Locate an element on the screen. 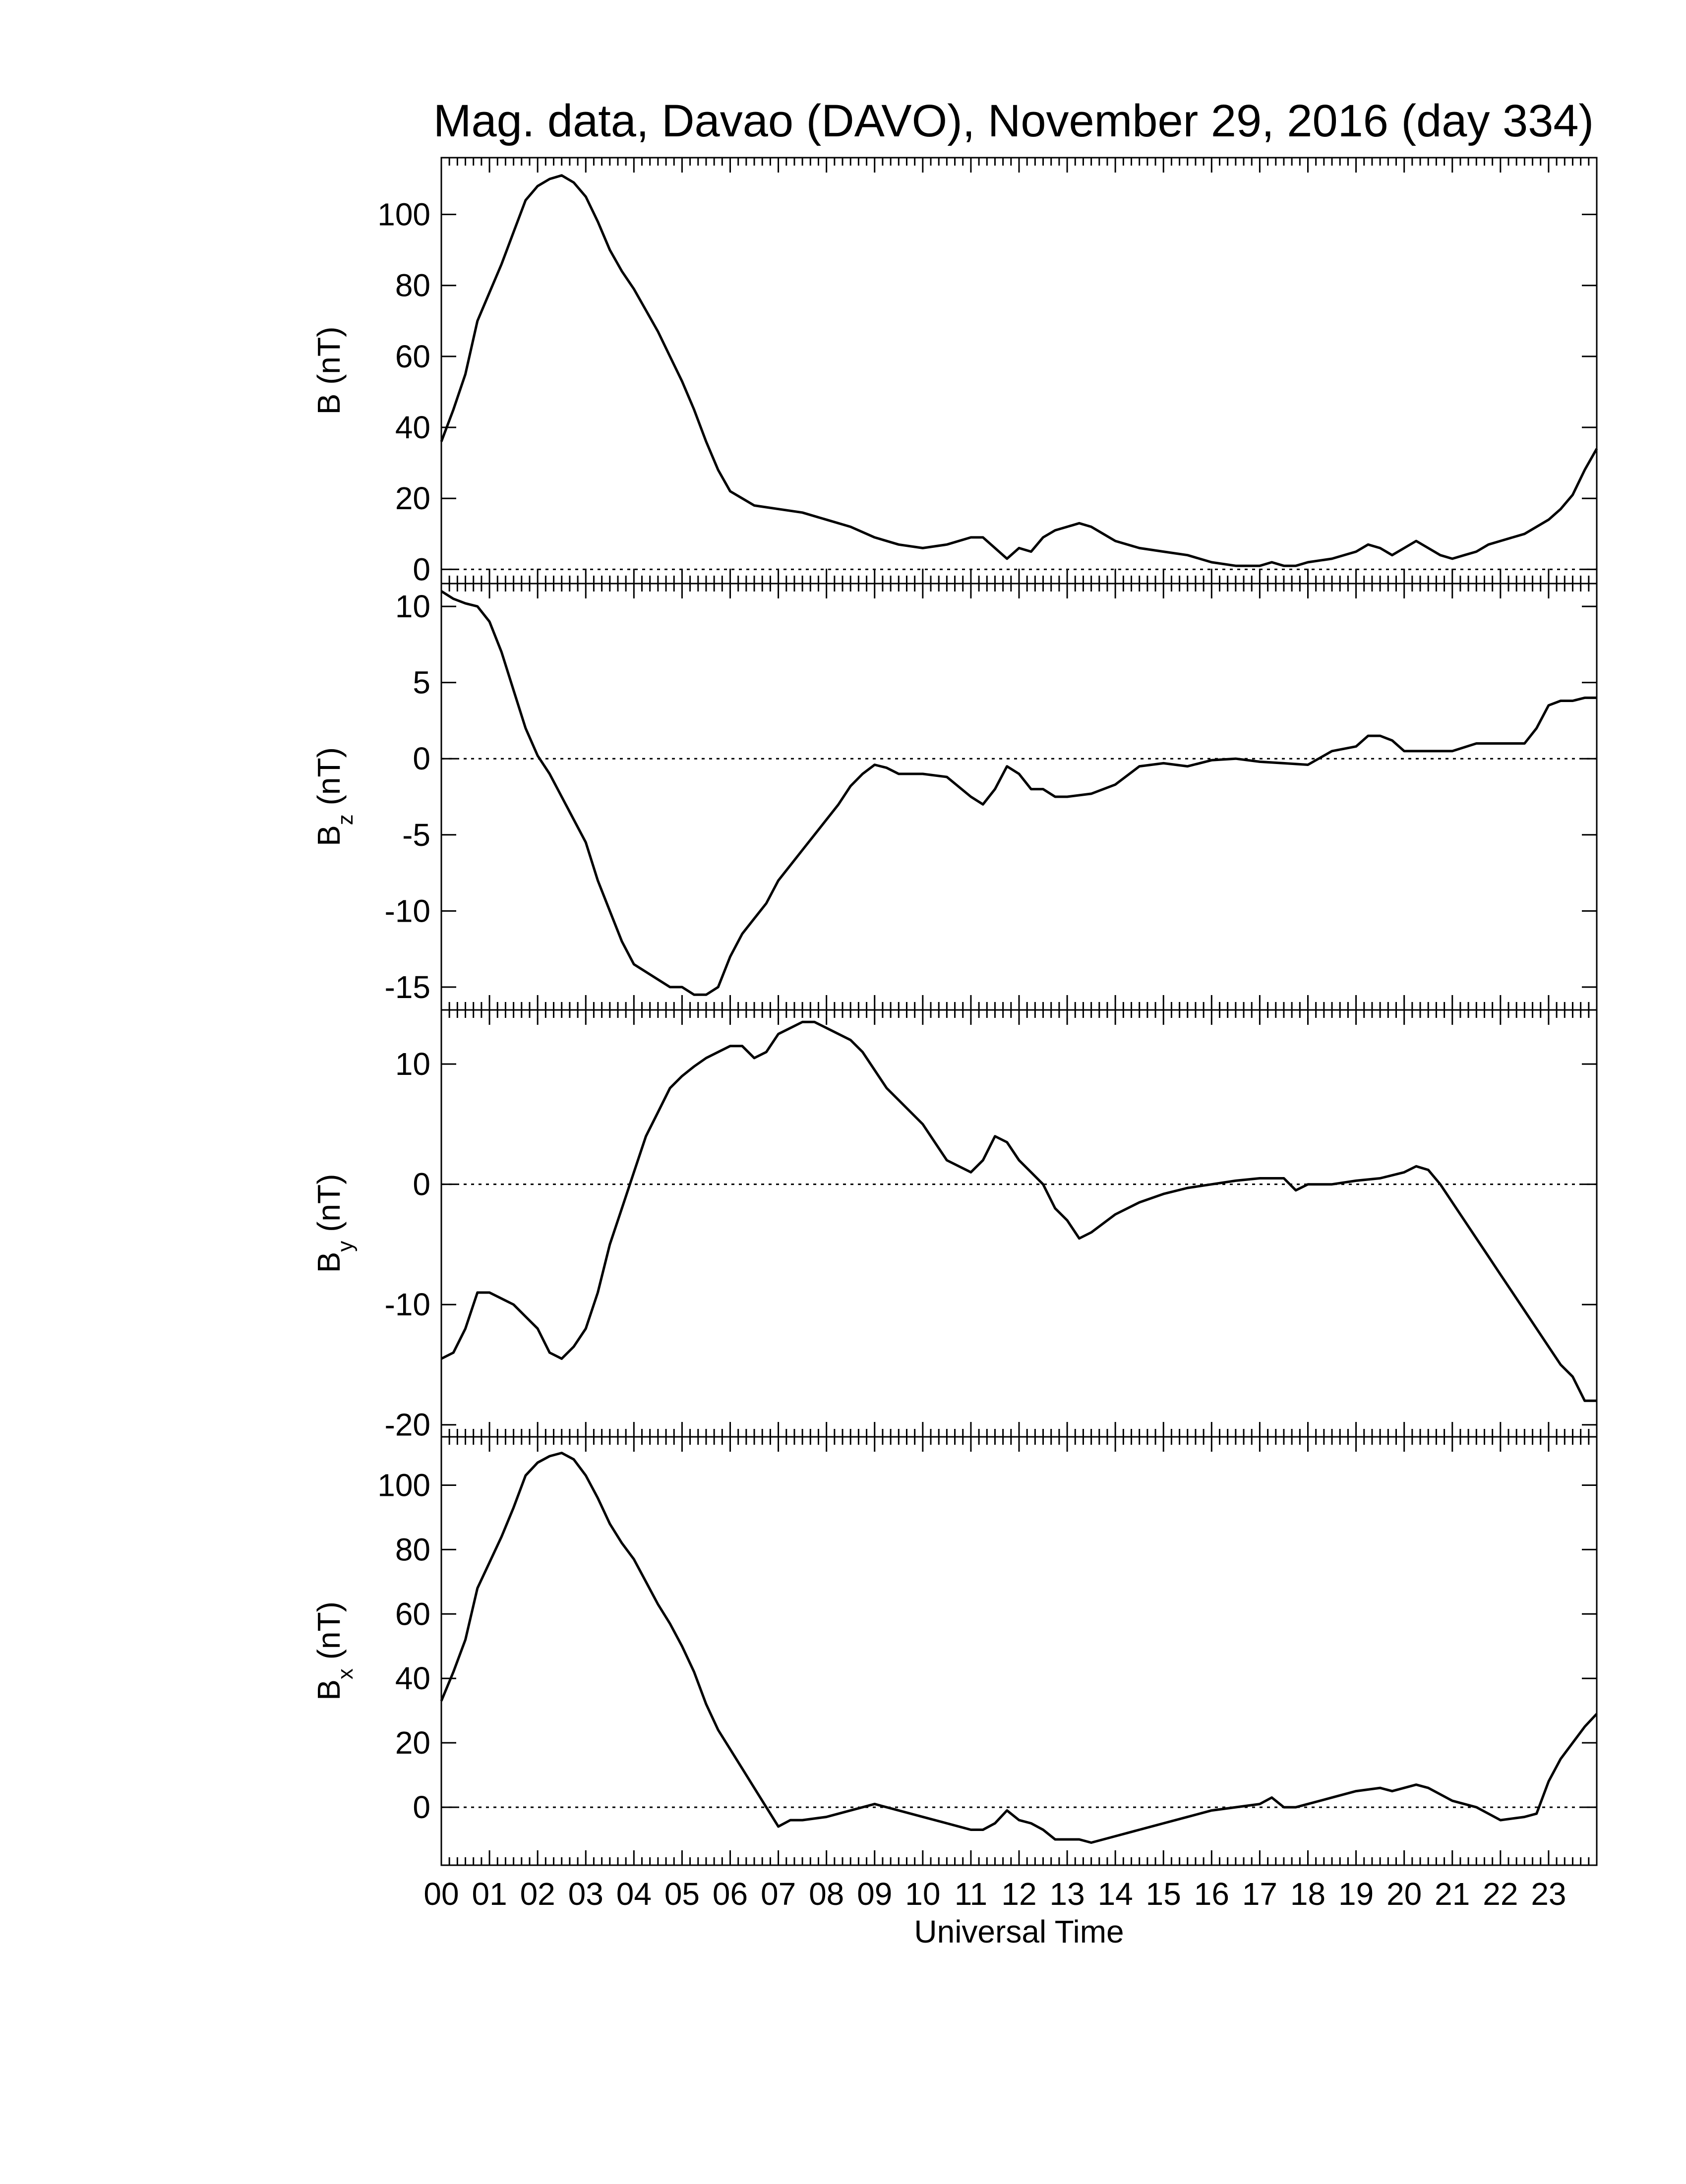  x-tick-label: 23 is located at coordinates (1549, 1894).